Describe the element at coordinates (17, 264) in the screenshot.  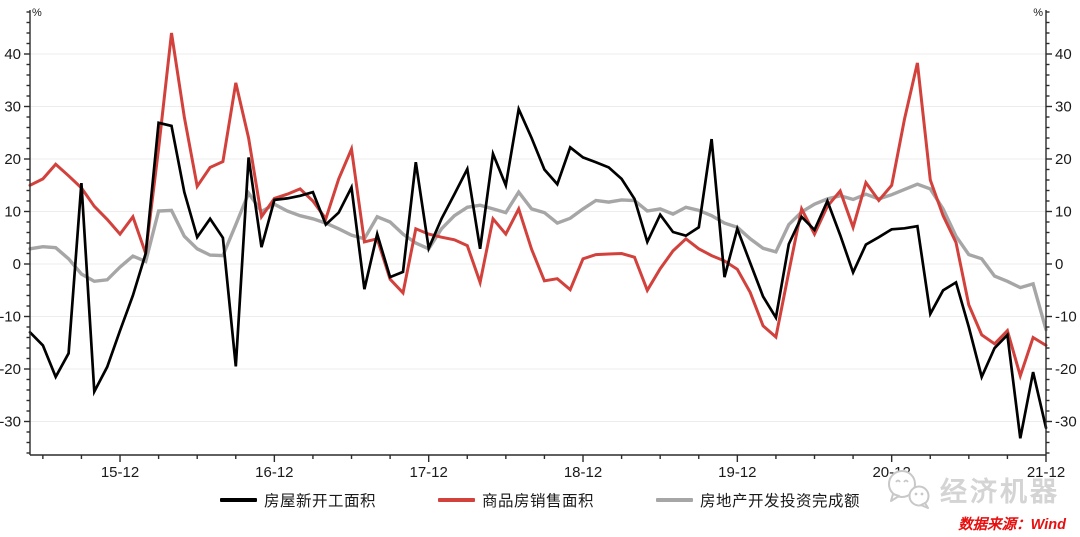
I see `y-tick-label-left: 0` at that location.